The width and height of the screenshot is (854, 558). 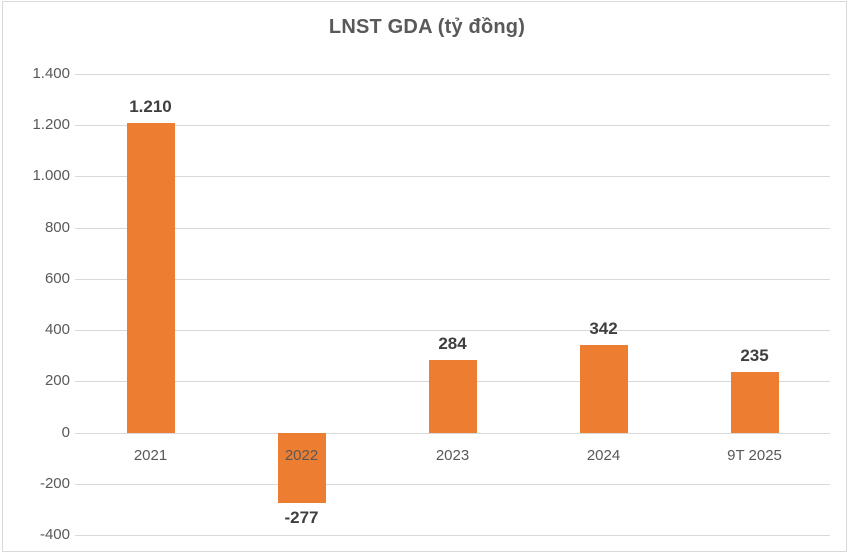 I want to click on bar-data-label: 284, so click(x=452, y=343).